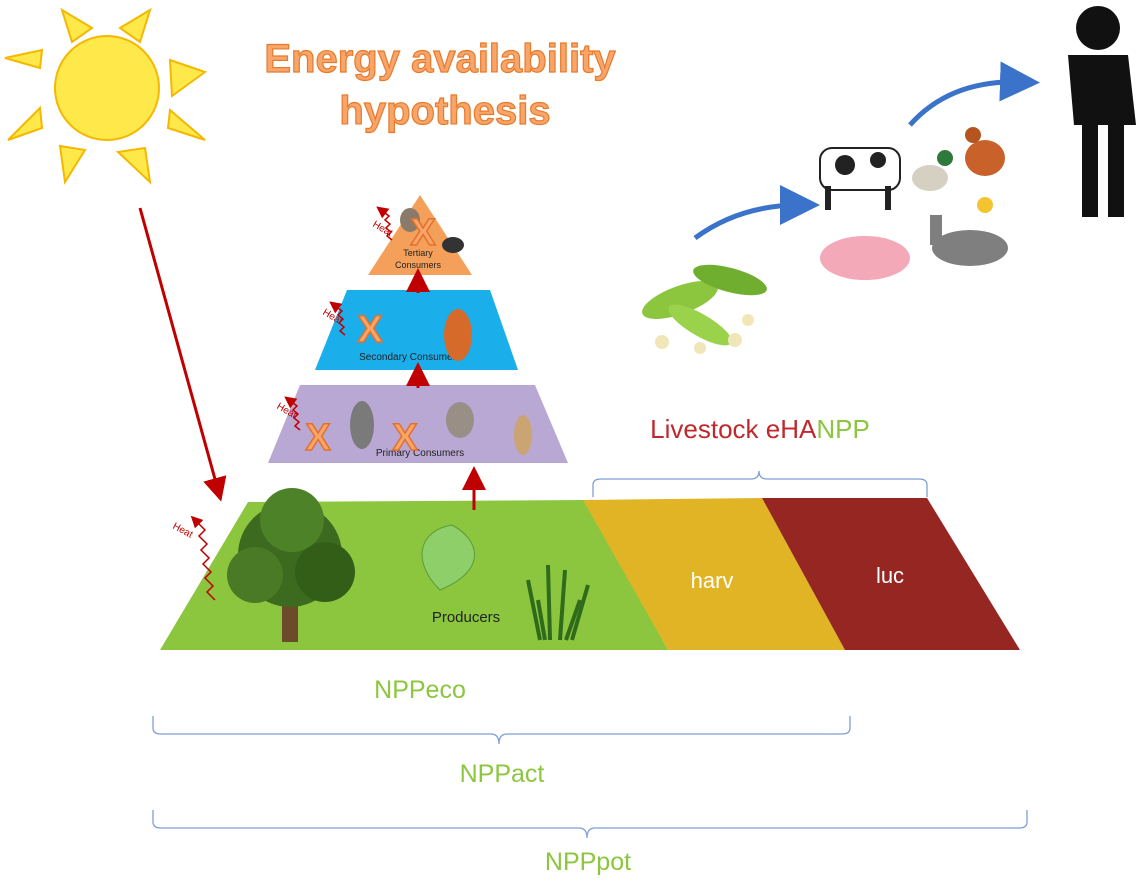 The height and width of the screenshot is (890, 1146). Describe the element at coordinates (444, 111) in the screenshot. I see `title-line: hypothesis` at that location.